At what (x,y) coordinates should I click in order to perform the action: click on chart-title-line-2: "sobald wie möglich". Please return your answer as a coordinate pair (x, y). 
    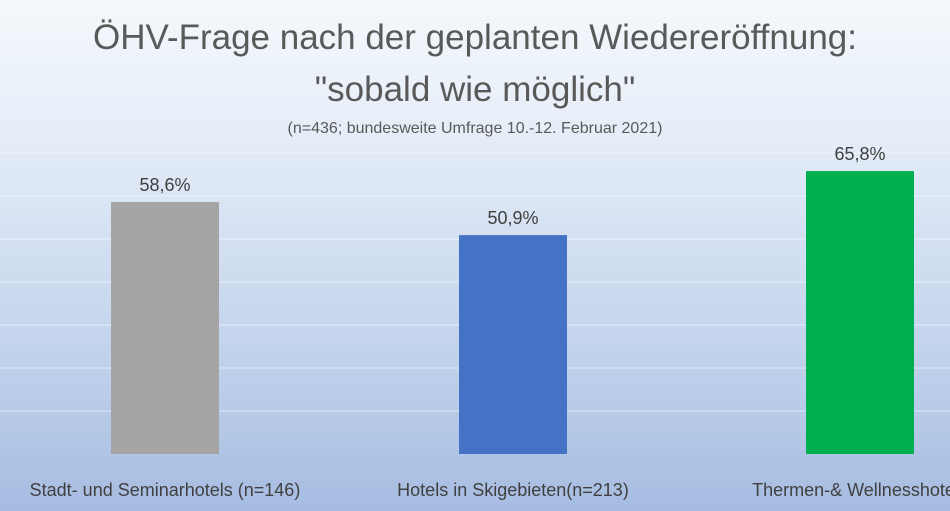
    Looking at the image, I should click on (475, 89).